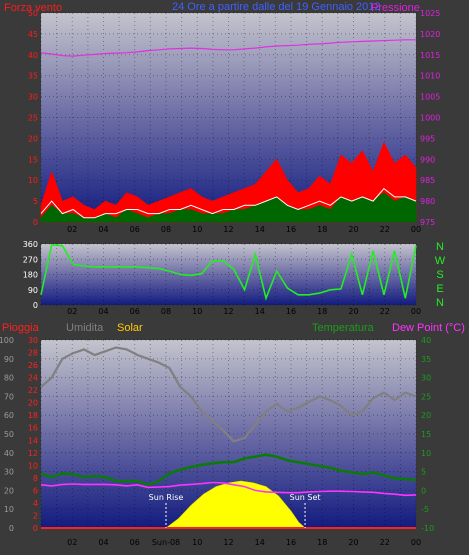  Describe the element at coordinates (430, 118) in the screenshot. I see `pressure-tick-label: 1000` at that location.